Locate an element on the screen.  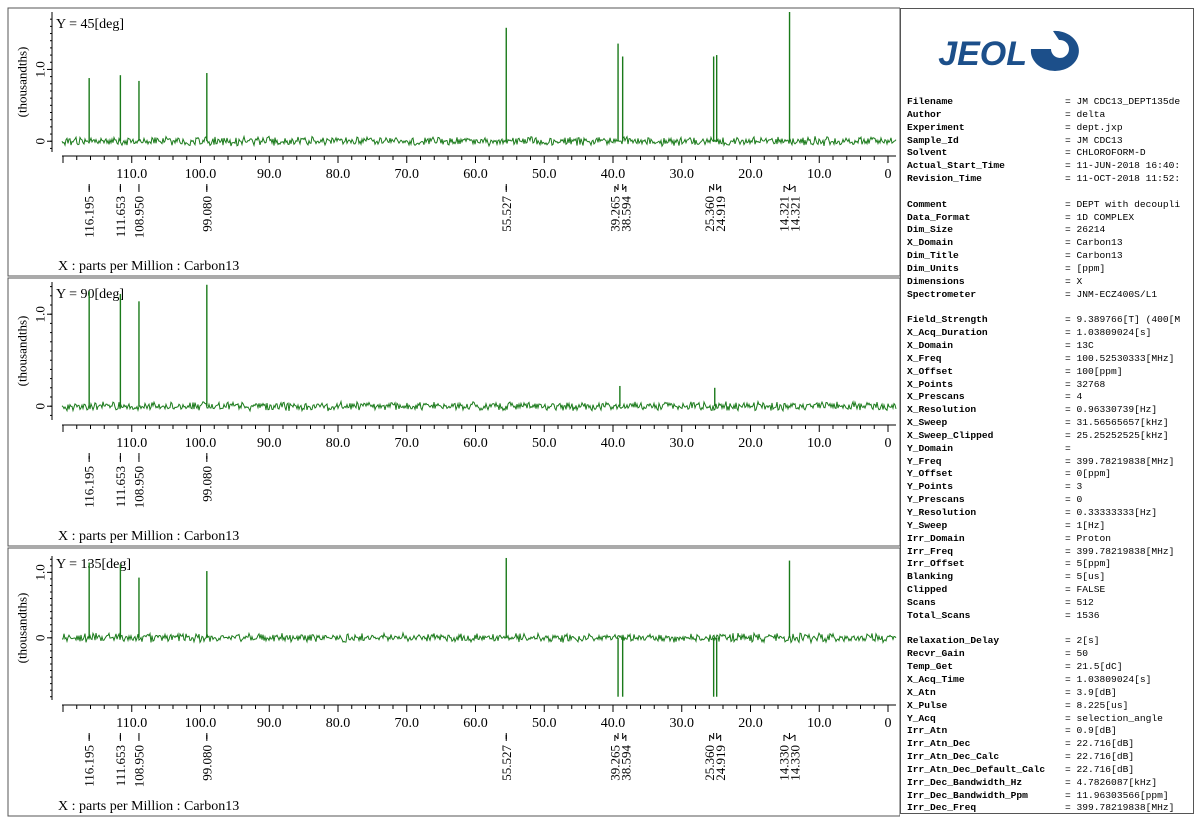
parameter-key: Dim_Title is located at coordinates (933, 256).